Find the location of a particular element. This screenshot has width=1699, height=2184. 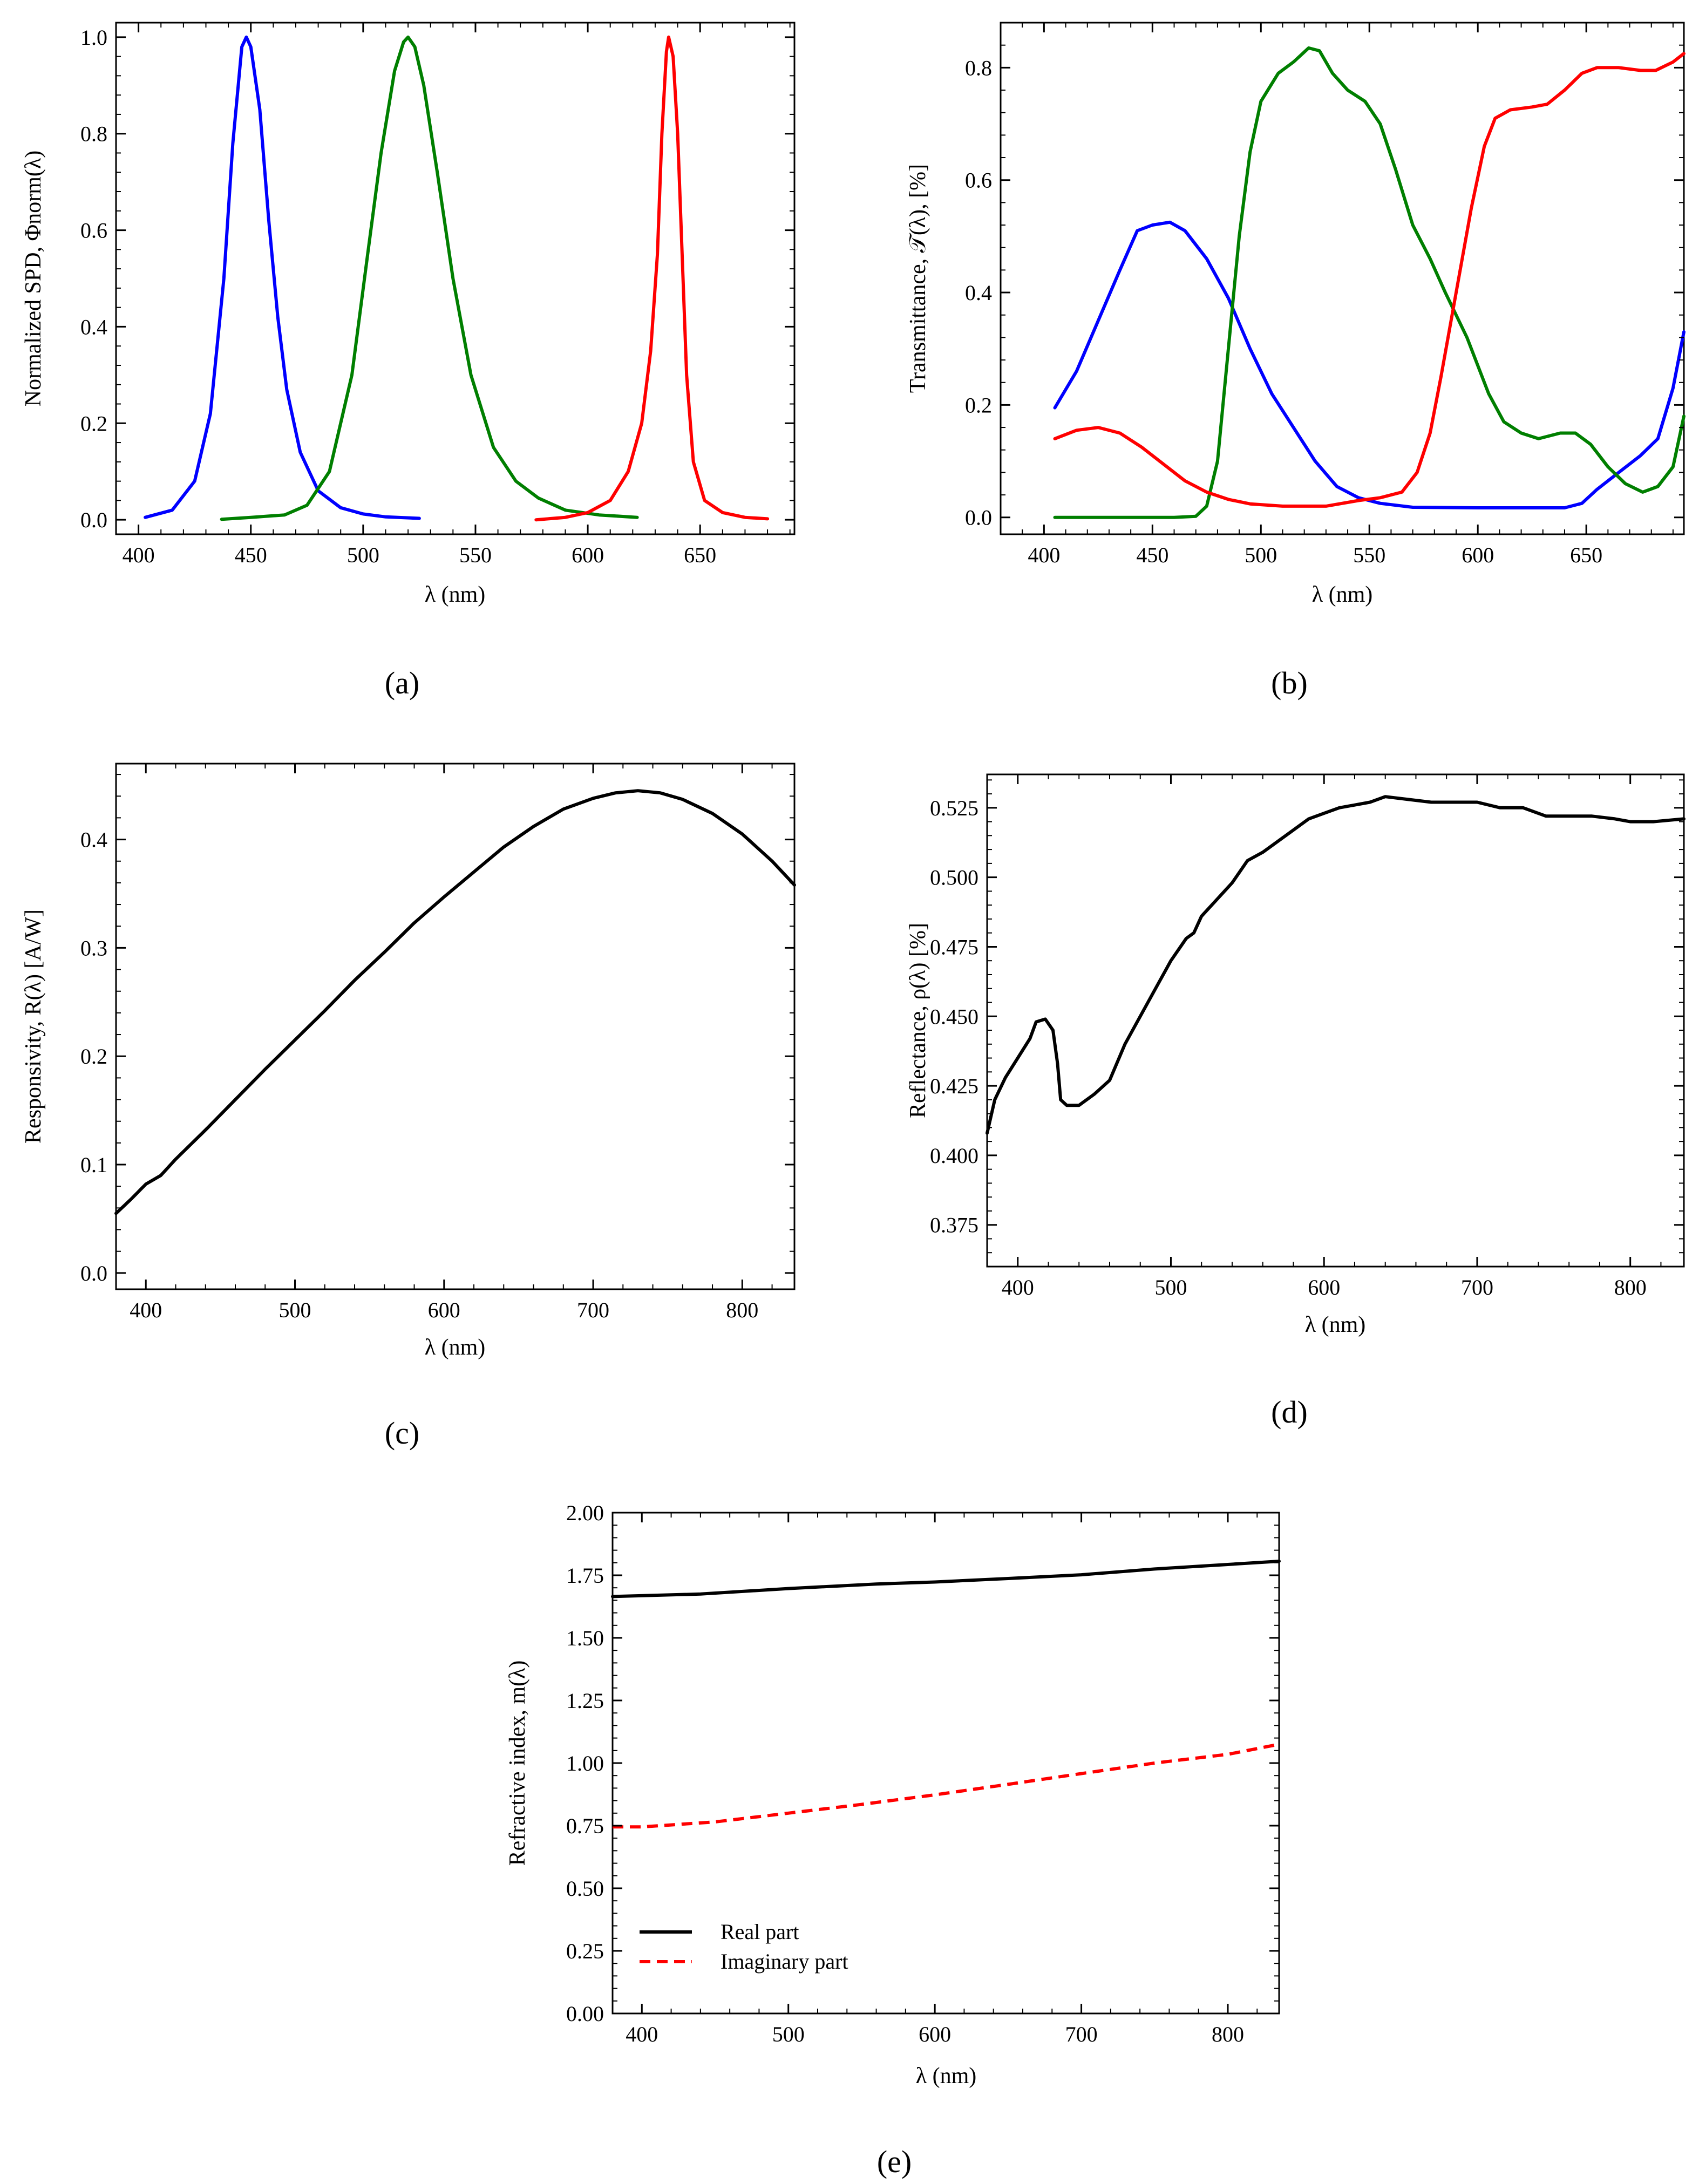

y-tick-label: 0.475 is located at coordinates (954, 947).